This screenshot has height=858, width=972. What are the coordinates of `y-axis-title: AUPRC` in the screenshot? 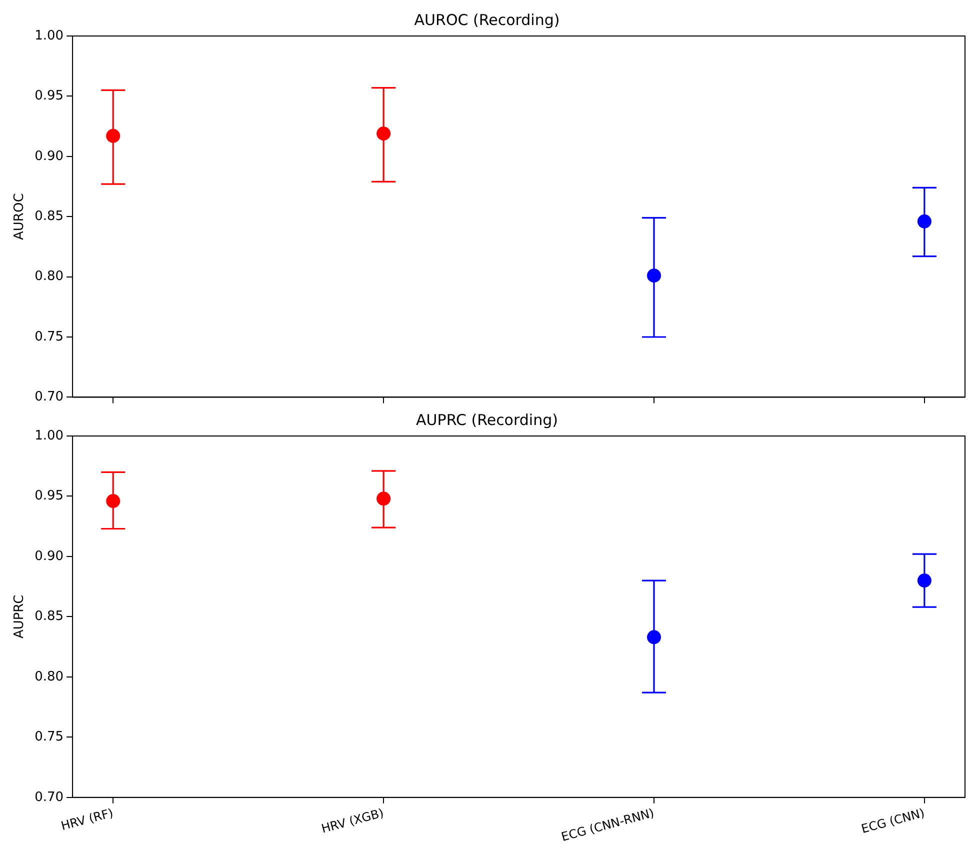 It's located at (20, 616).